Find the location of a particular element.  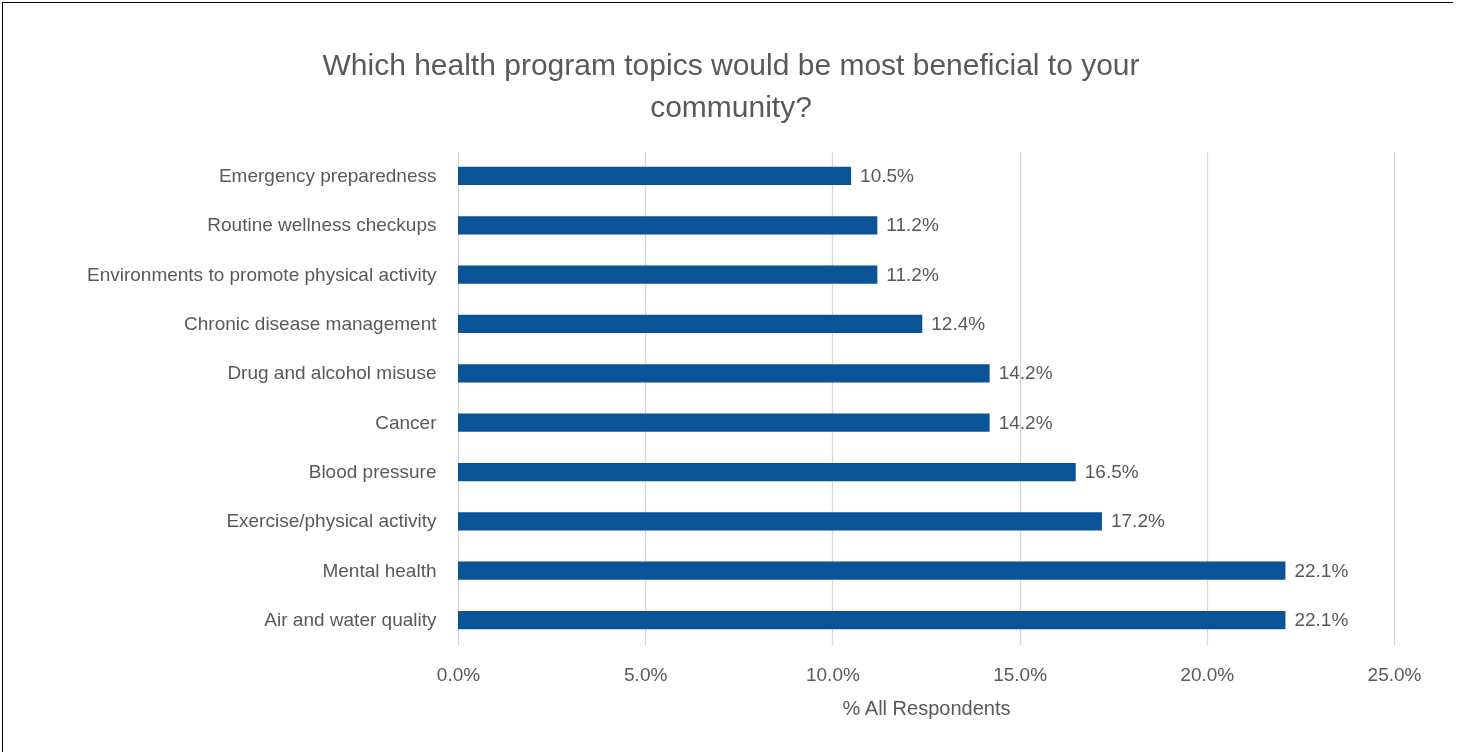

y-tick-label: Cancer is located at coordinates (406, 422).